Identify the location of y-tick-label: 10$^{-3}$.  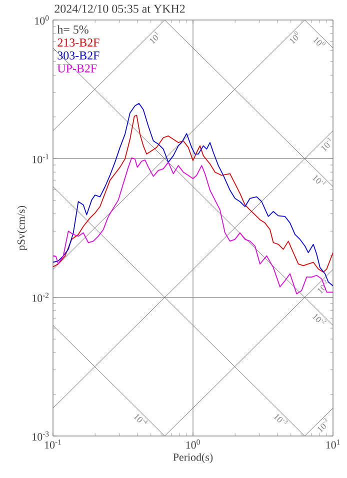
(40, 436).